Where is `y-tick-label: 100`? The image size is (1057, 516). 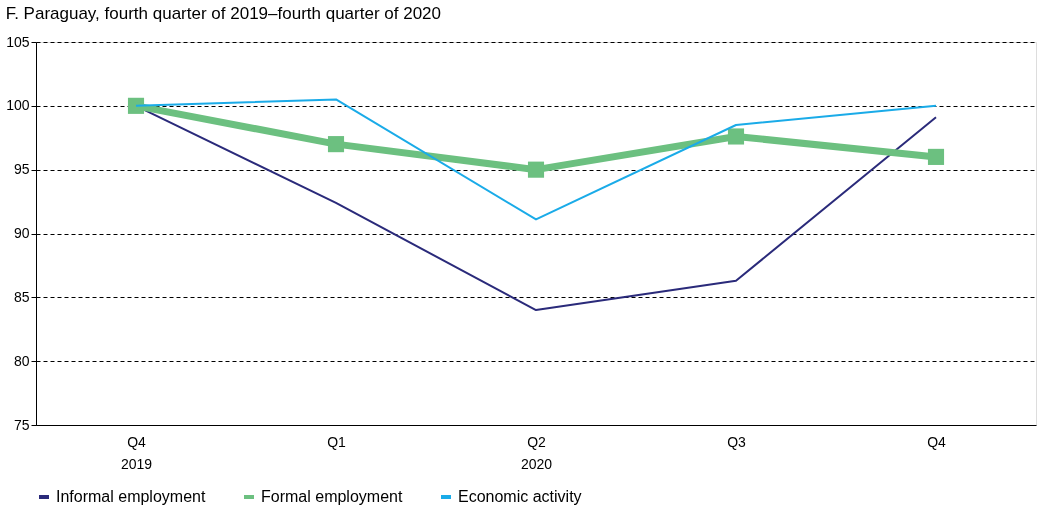 y-tick-label: 100 is located at coordinates (18, 105).